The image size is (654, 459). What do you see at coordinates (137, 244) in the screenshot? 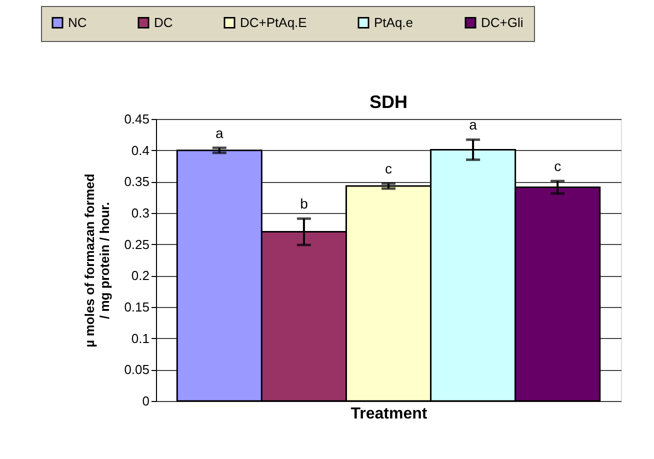
I see `y-tick-label: 0.25` at bounding box center [137, 244].